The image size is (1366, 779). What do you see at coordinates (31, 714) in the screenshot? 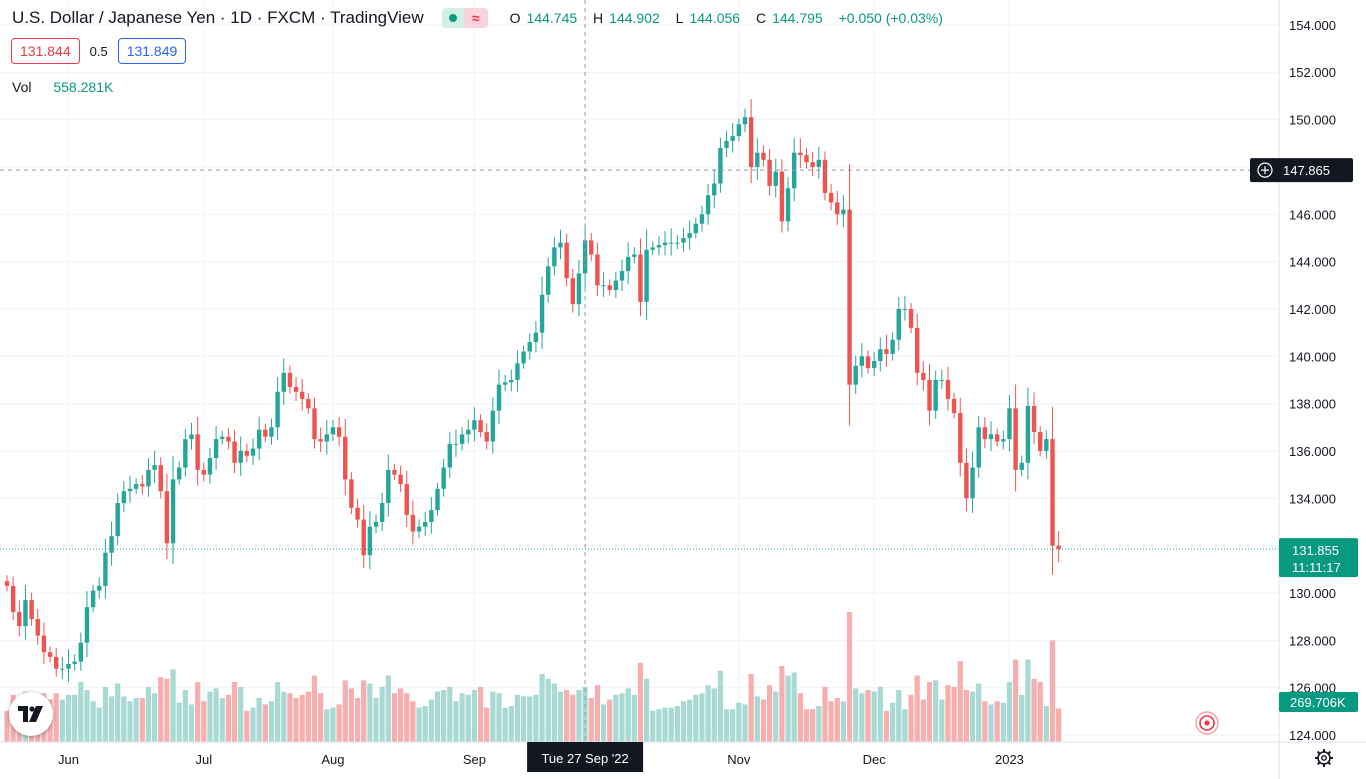
I see `tradingview-logo-icon` at bounding box center [31, 714].